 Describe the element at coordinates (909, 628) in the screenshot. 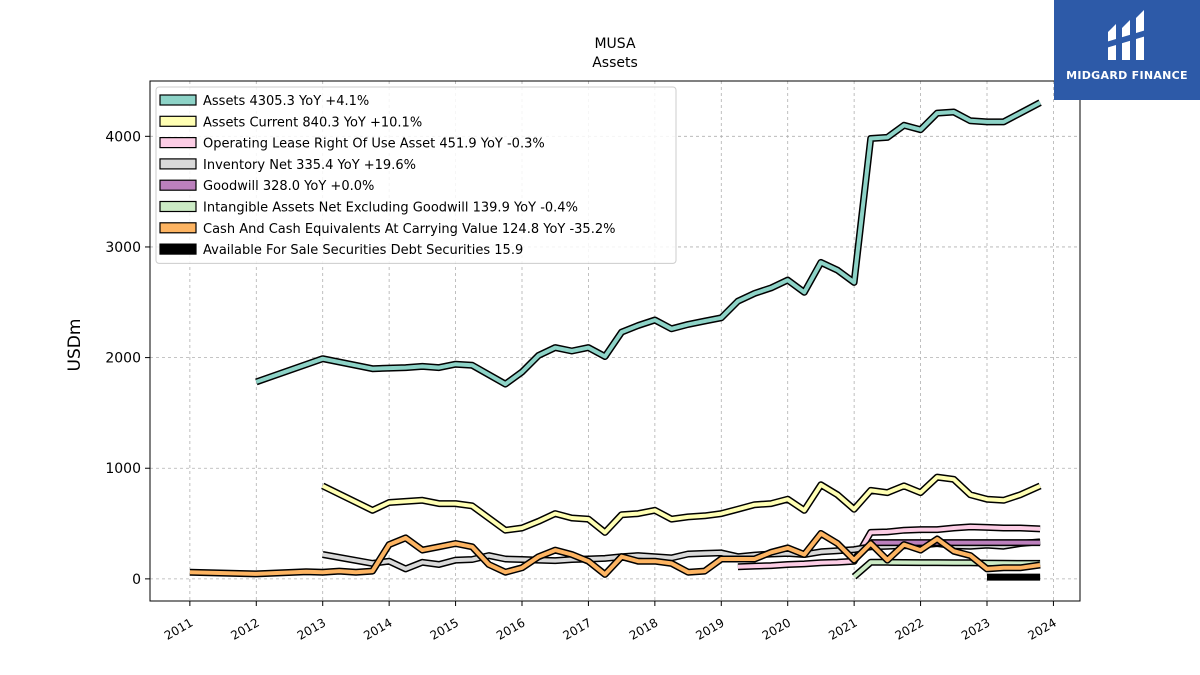

I see `x-tick-label: 2022` at that location.